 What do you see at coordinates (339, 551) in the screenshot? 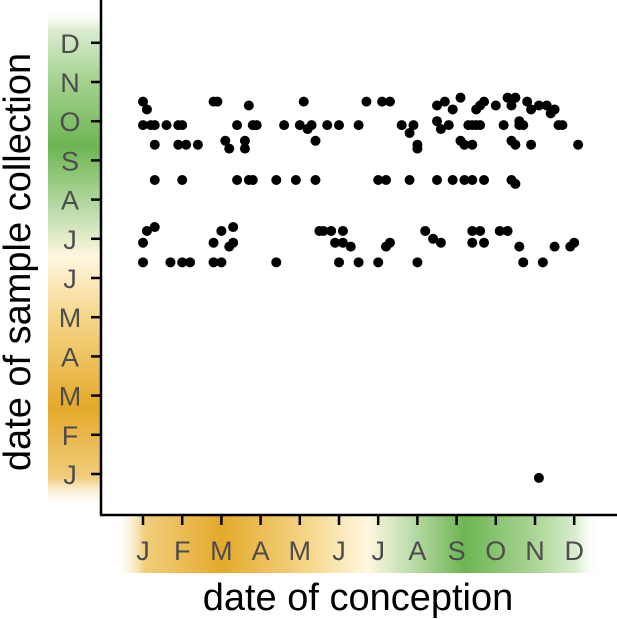
I see `x-tick-label: J` at bounding box center [339, 551].